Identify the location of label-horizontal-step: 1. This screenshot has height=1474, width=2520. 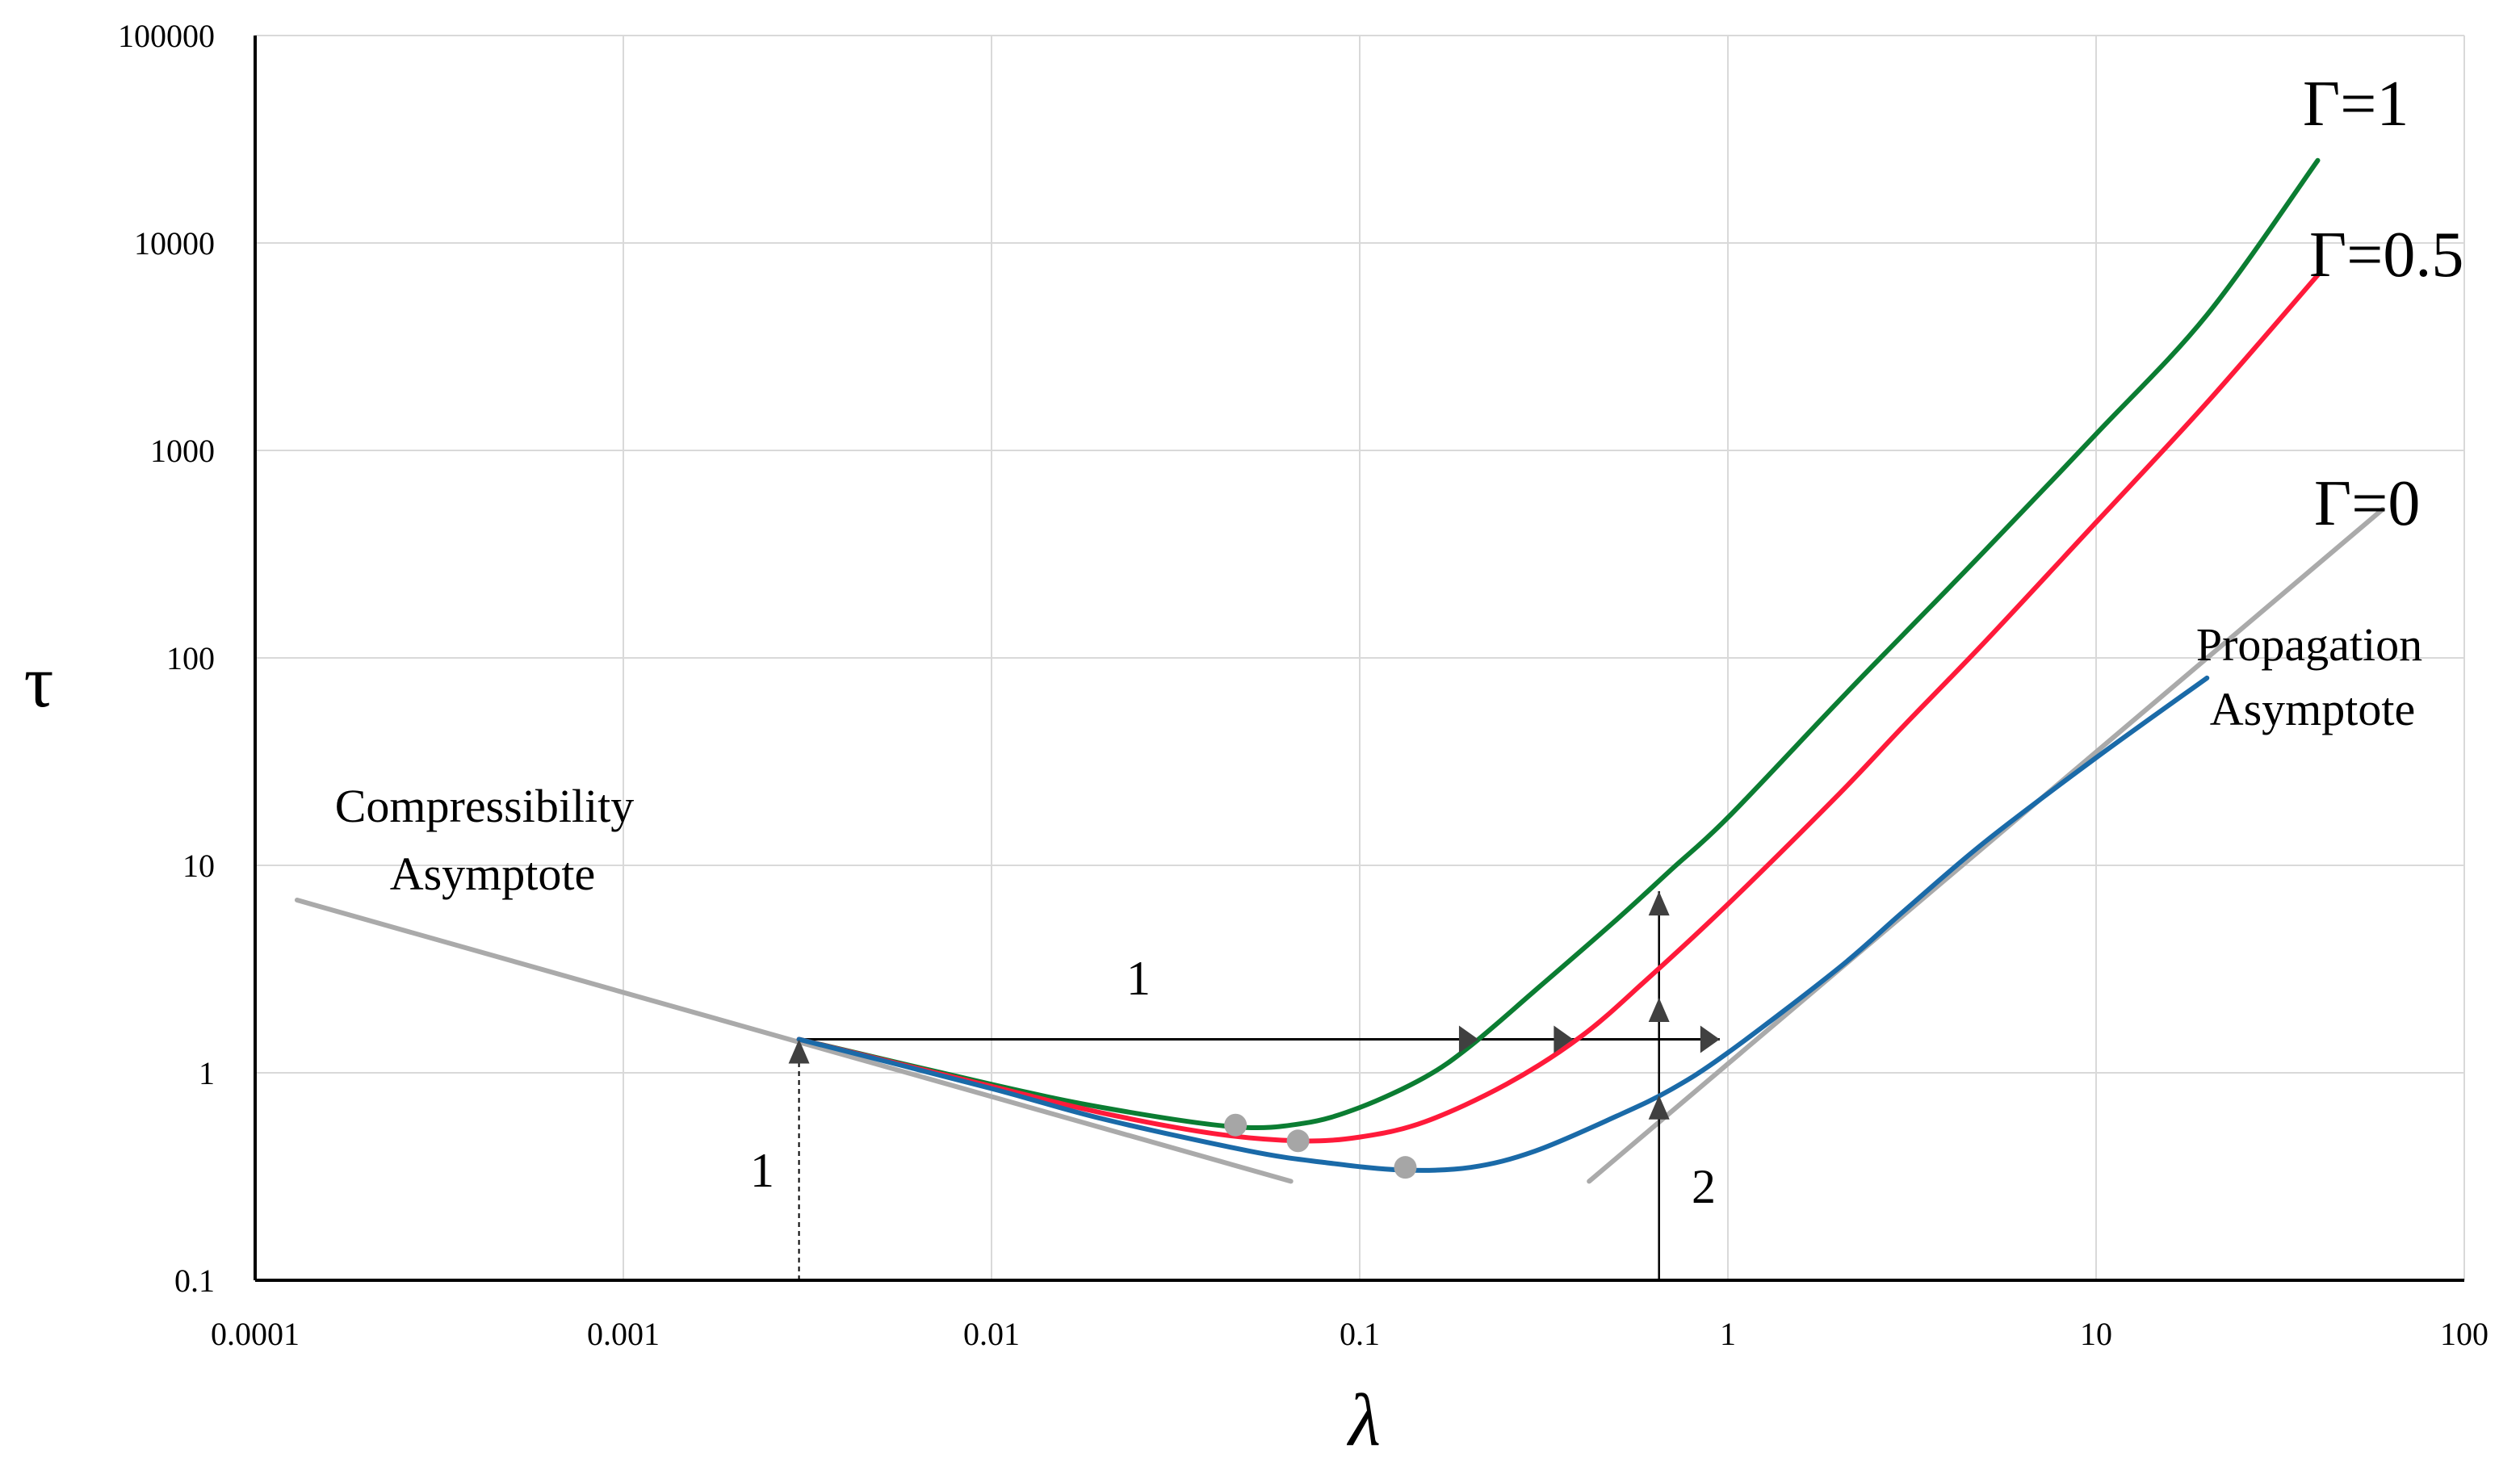
(1138, 978).